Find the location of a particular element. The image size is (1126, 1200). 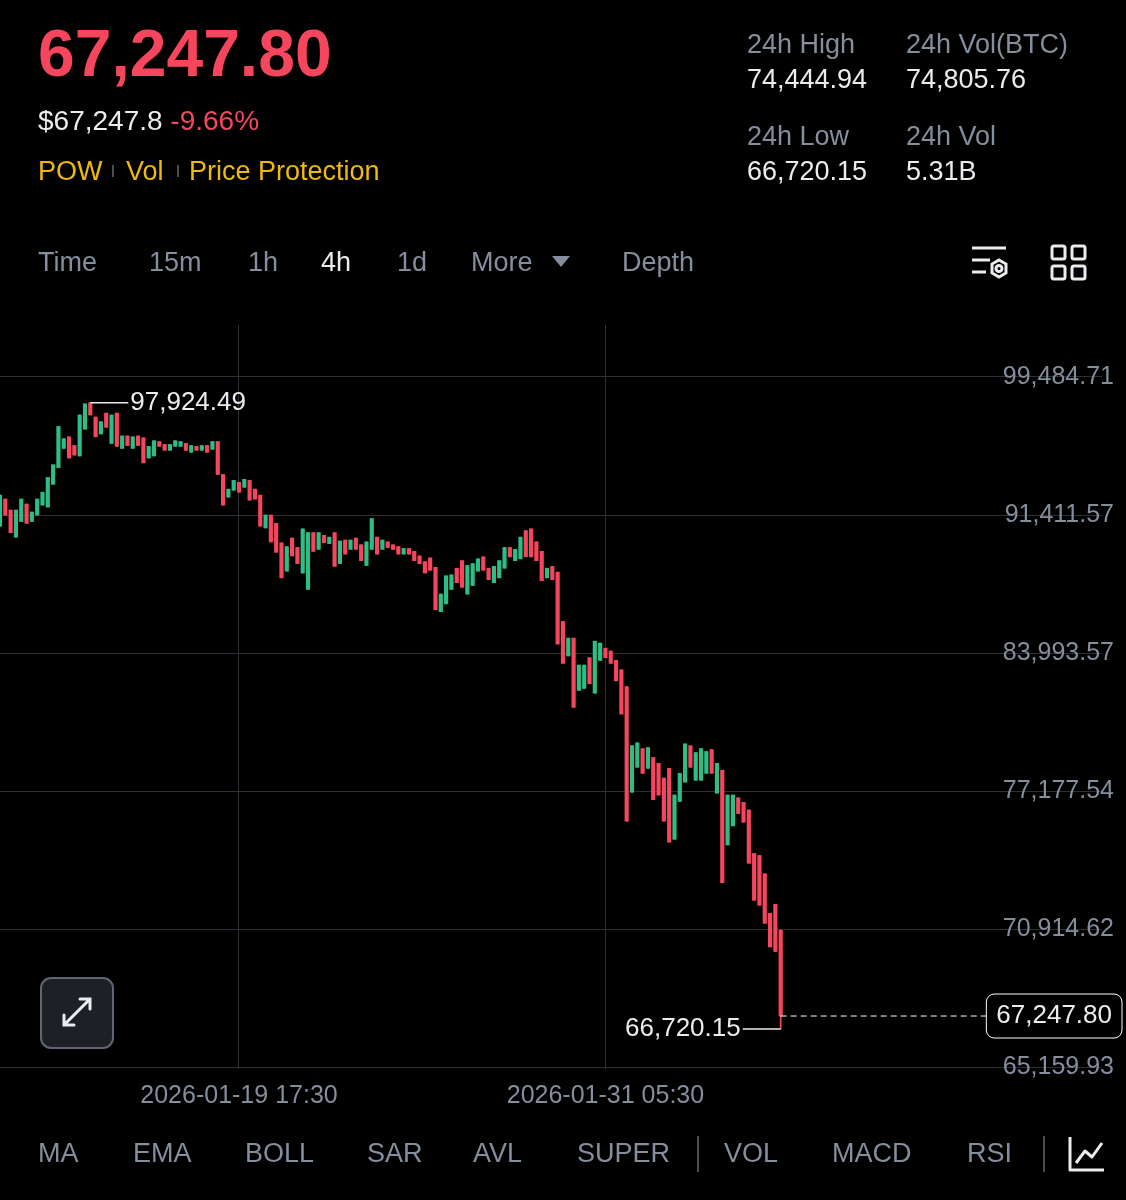

y-tick-label: 83,993.57 is located at coordinates (1058, 651).